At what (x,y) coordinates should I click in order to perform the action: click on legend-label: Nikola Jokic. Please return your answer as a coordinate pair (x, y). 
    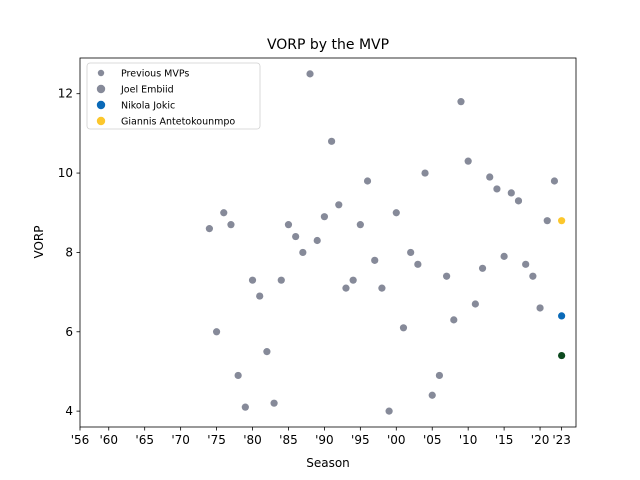
    Looking at the image, I should click on (148, 106).